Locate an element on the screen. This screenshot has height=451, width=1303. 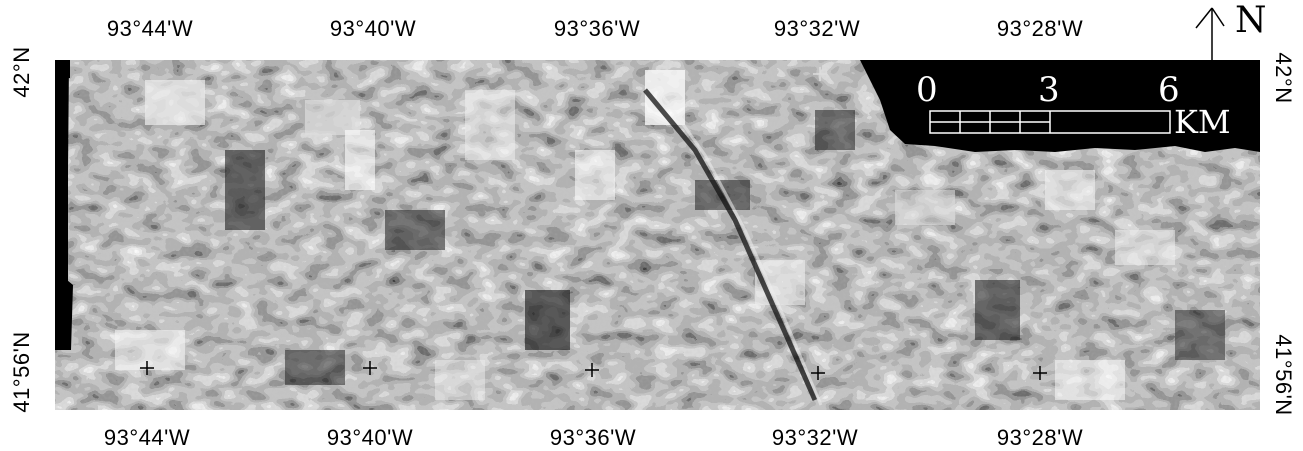
lon-label-bottom: 93°28'W is located at coordinates (1040, 437).